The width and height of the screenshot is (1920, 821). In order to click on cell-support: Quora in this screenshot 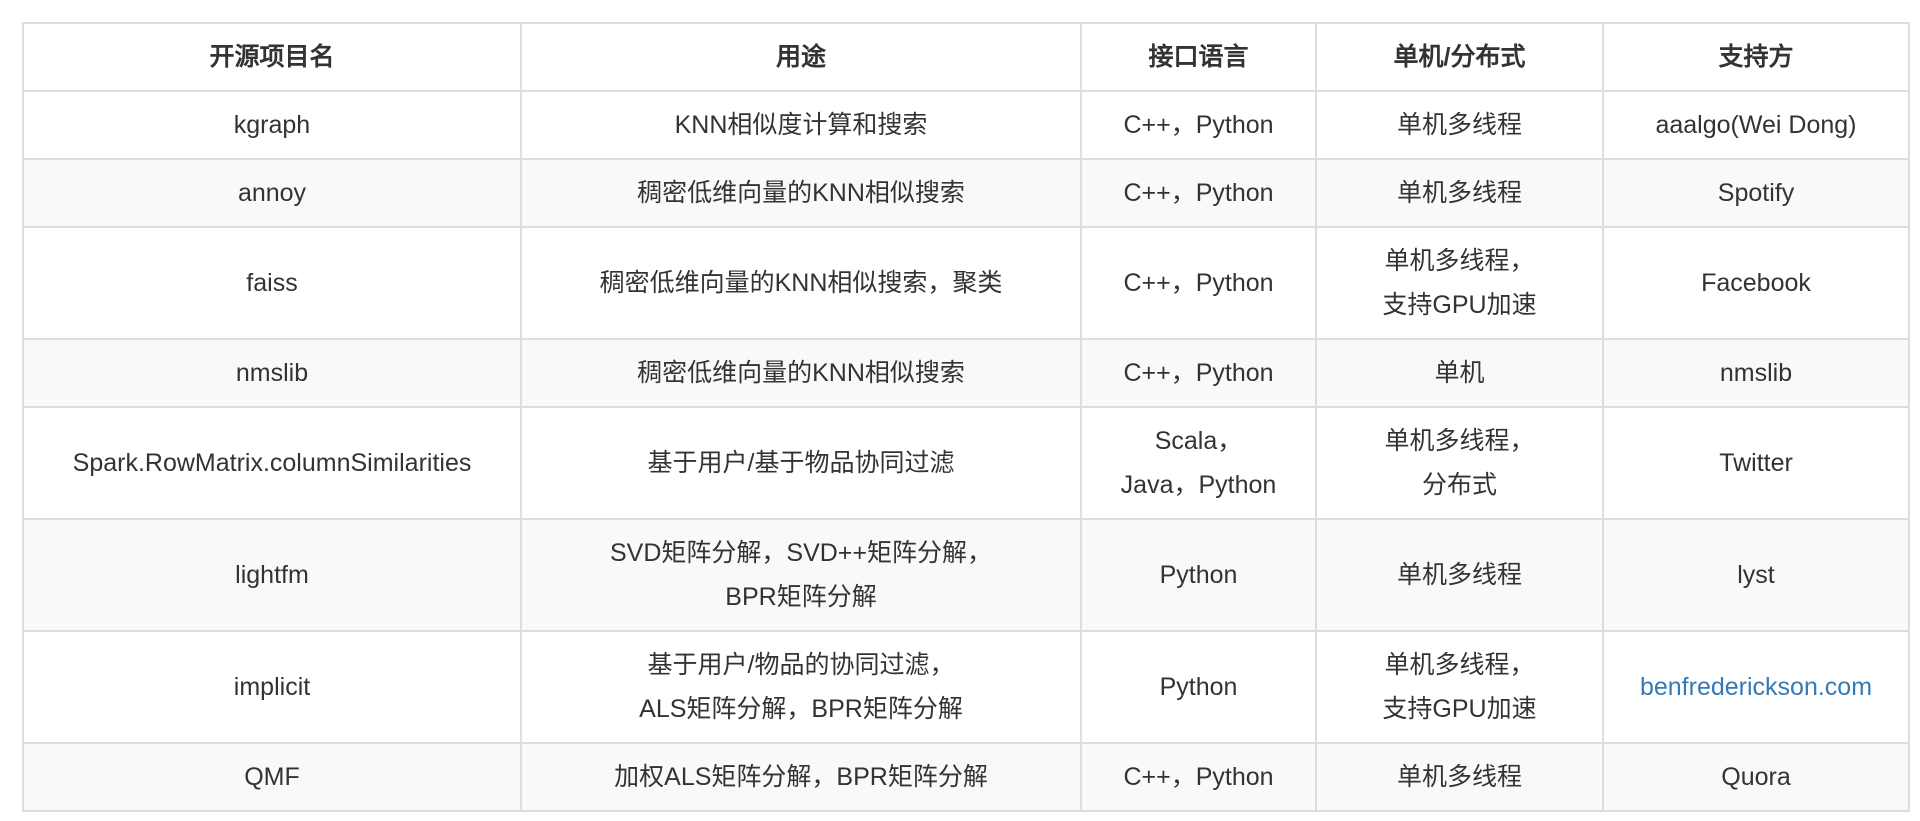, I will do `click(1756, 777)`.